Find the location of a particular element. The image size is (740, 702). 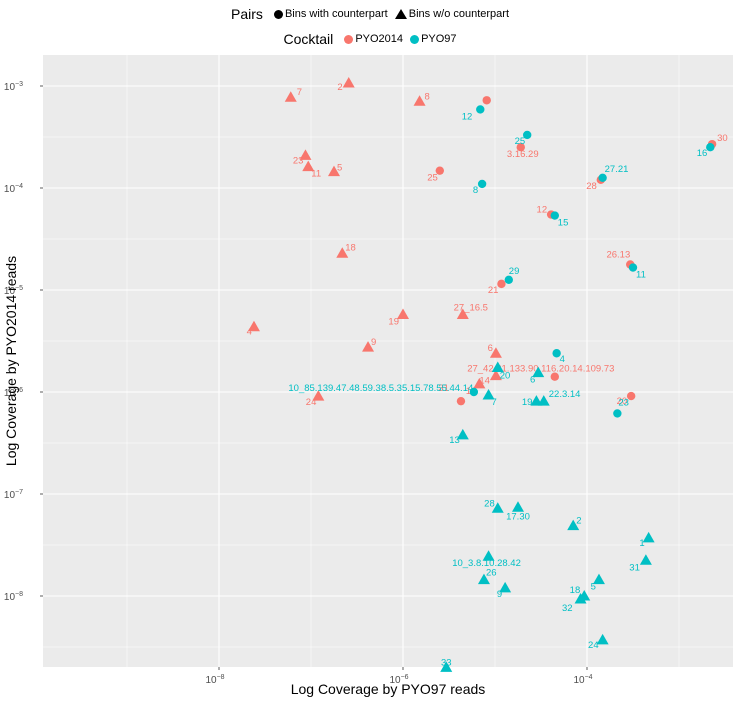

y-tick-label: 10⁻⁸ is located at coordinates (13, 597).